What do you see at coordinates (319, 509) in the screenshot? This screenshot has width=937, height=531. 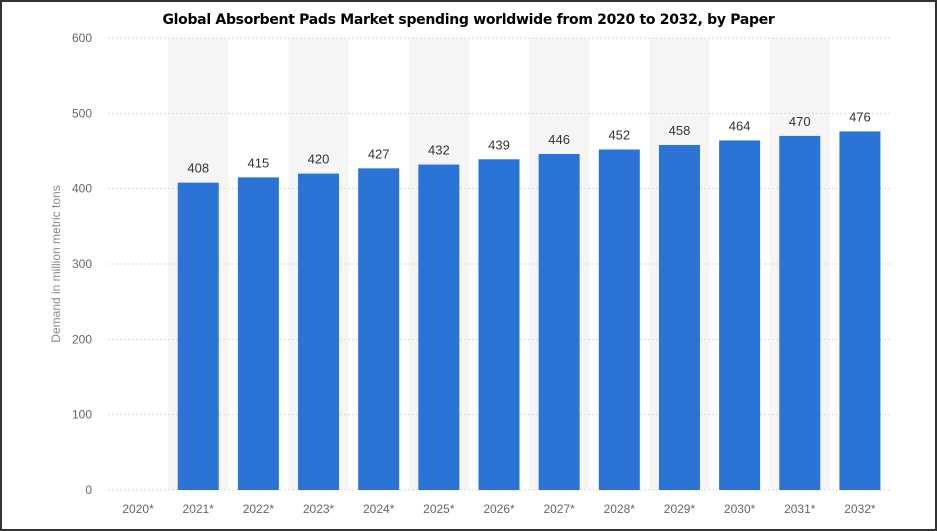 I see `x-tick-label: 2023*` at bounding box center [319, 509].